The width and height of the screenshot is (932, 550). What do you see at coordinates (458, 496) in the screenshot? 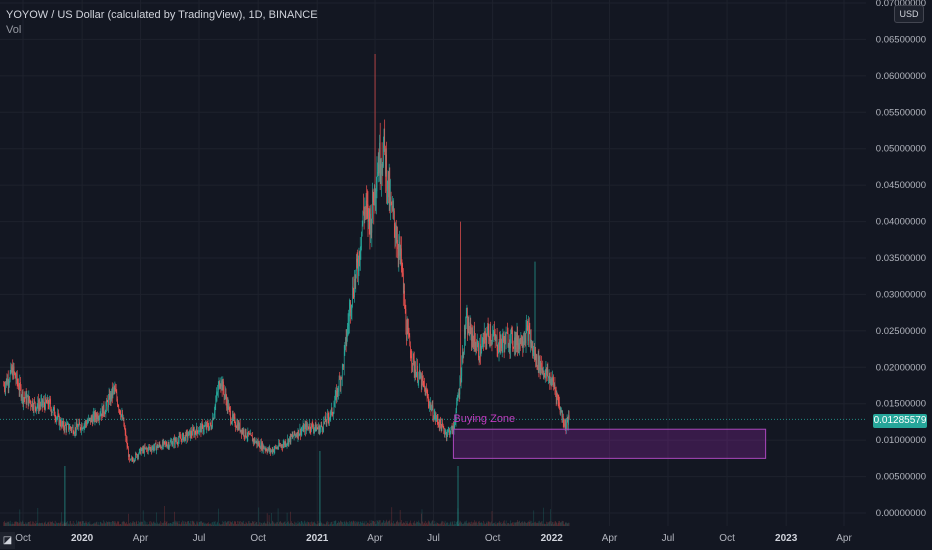
I see `volume-spike` at bounding box center [458, 496].